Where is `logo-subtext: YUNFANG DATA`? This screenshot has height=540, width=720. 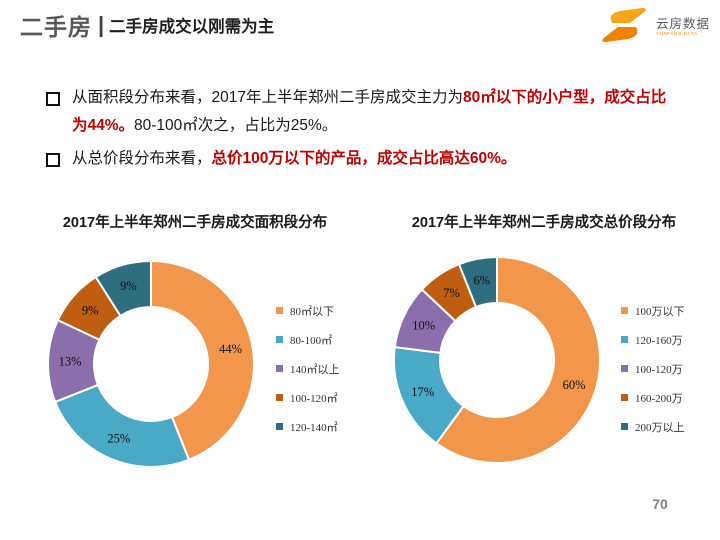
logo-subtext: YUNFANG DATA is located at coordinates (677, 34).